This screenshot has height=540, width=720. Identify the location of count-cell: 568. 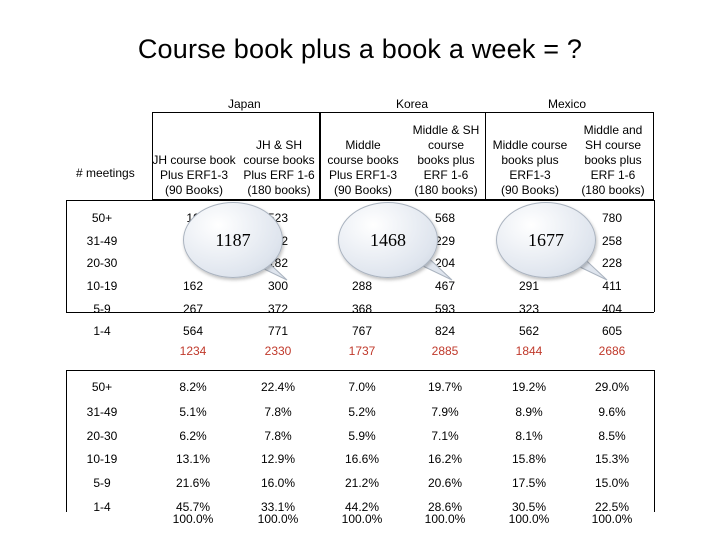
(445, 218).